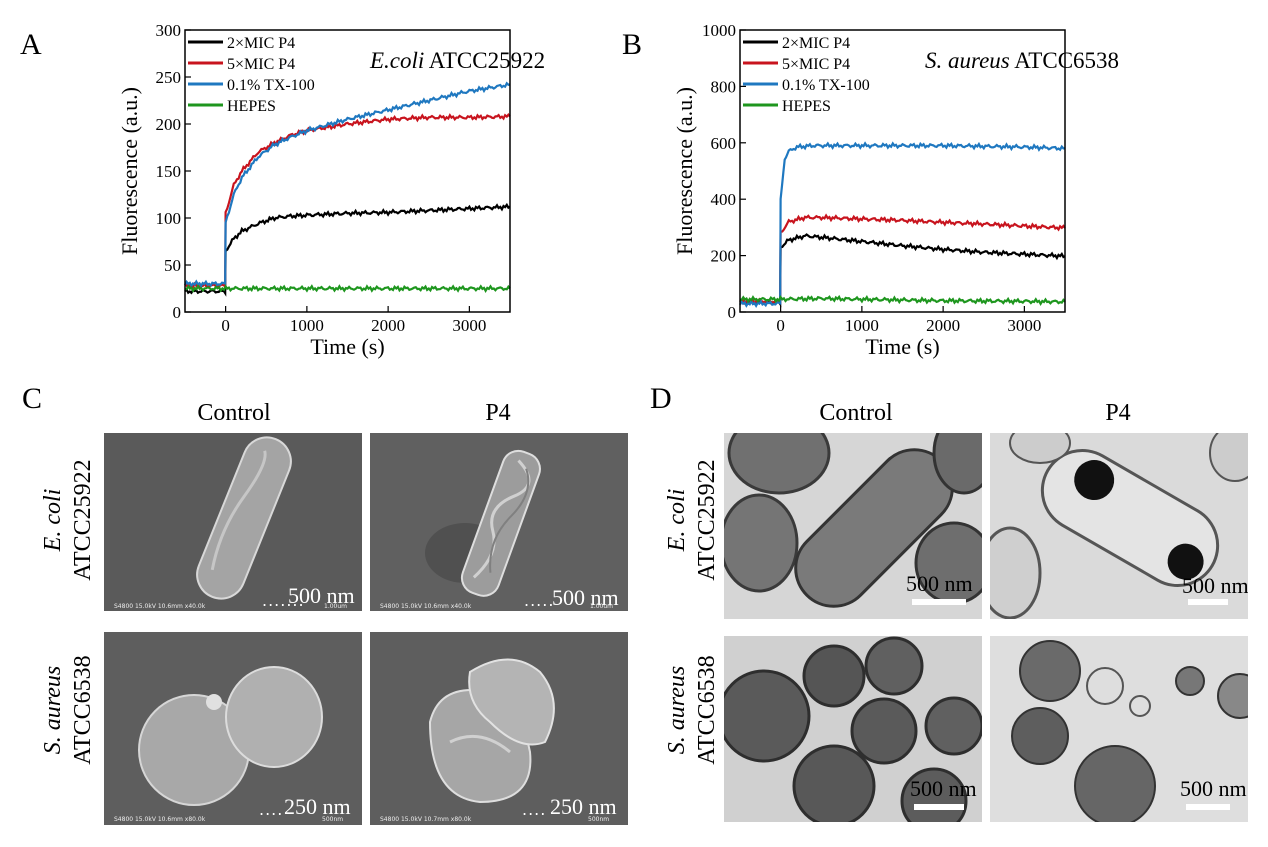 This screenshot has width=1268, height=847. I want to click on y-tick-label: 250, so click(169, 77).